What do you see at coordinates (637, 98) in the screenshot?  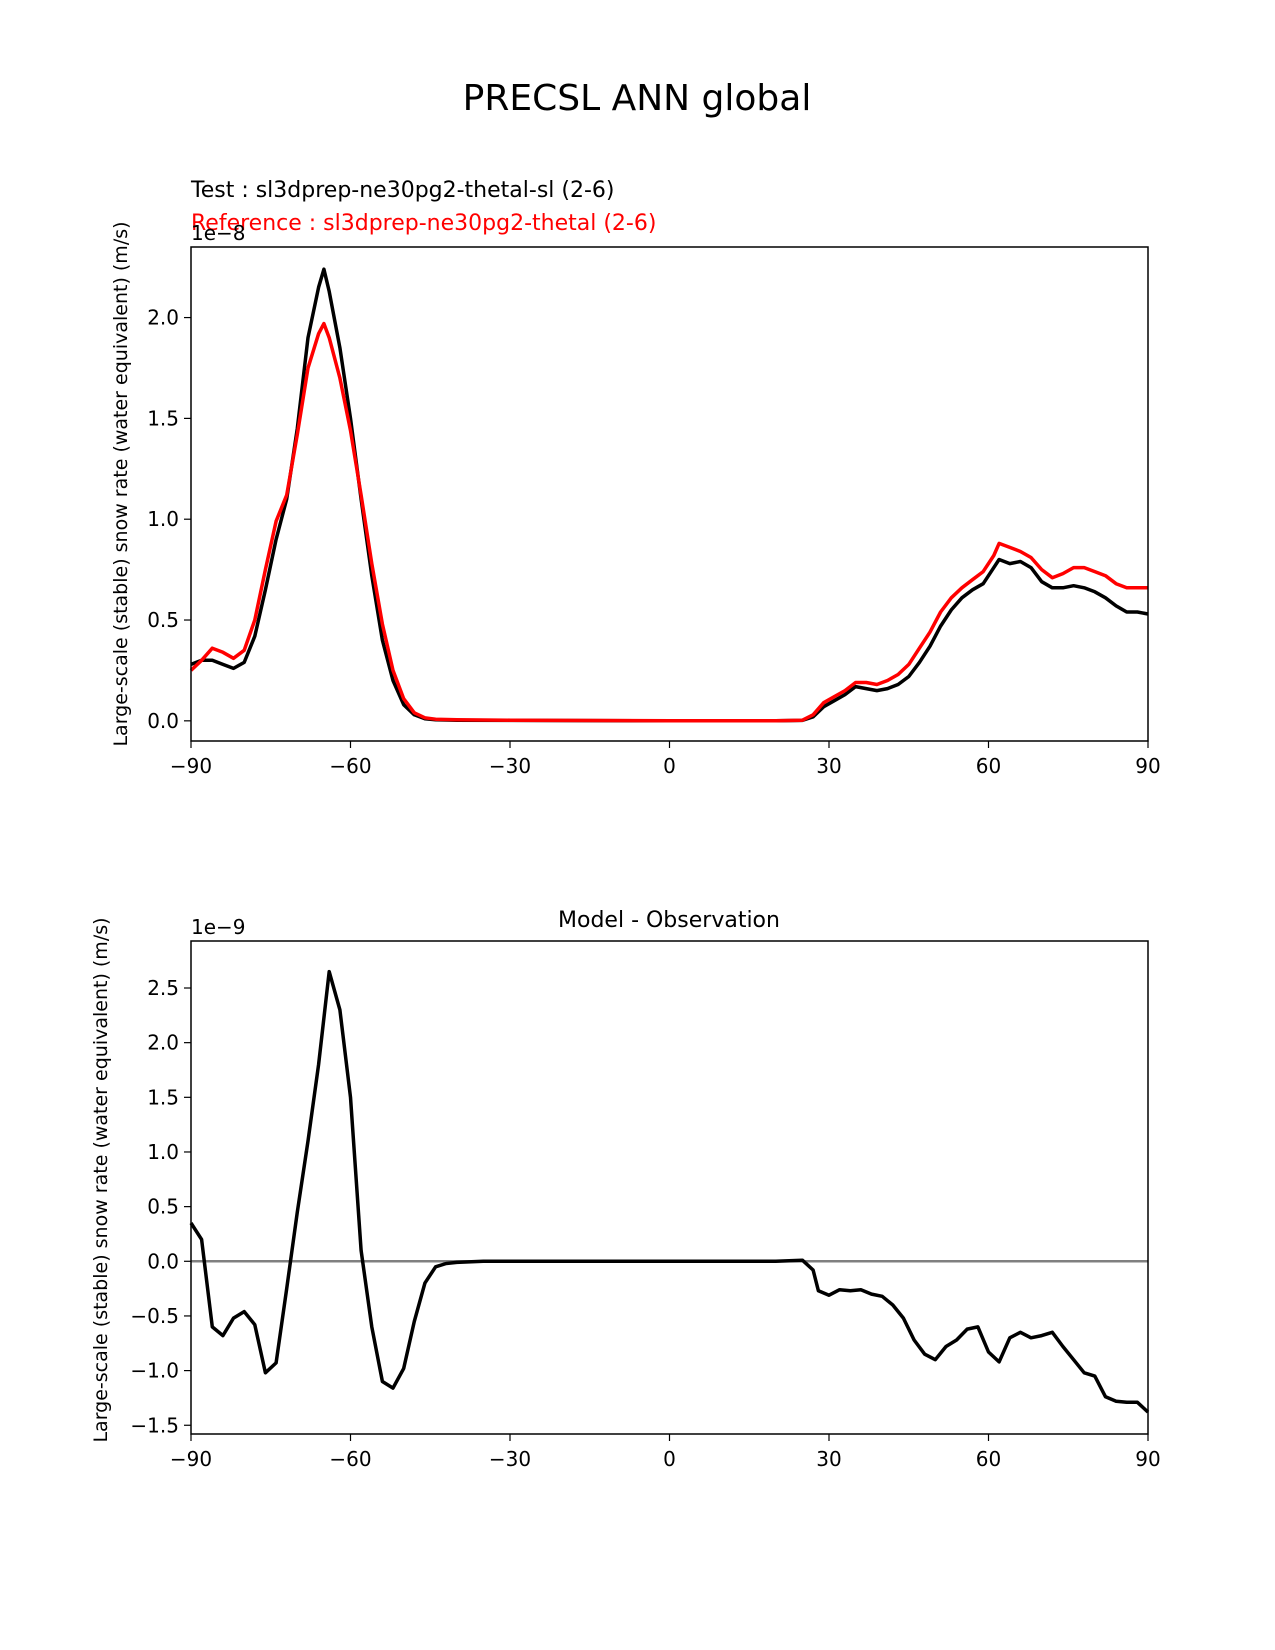 I see `figure-title: PRECSL ANN global` at bounding box center [637, 98].